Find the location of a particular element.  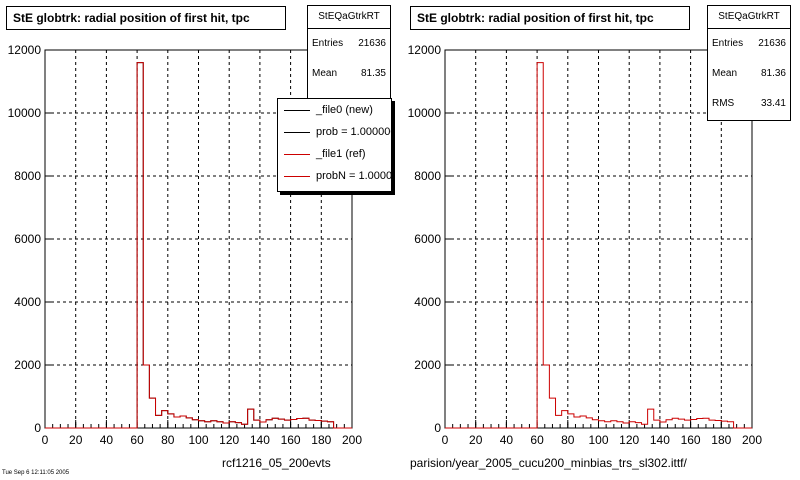

stats-value: 81.36 is located at coordinates (773, 73).